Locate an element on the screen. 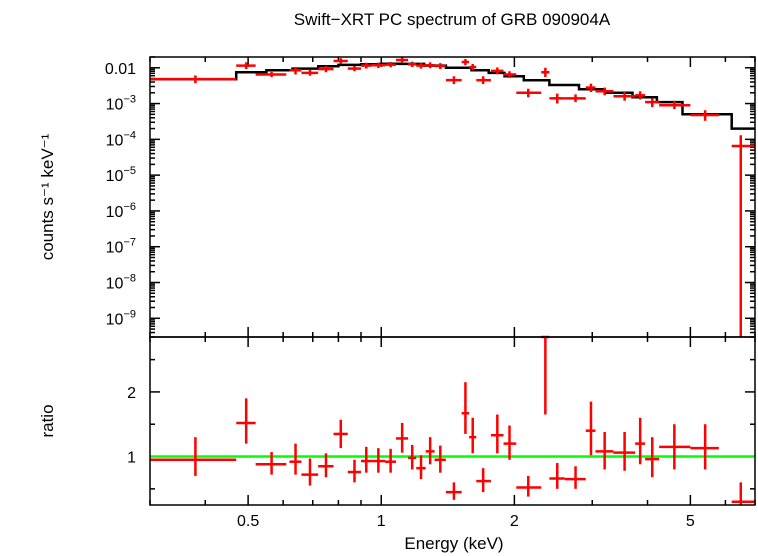 Image resolution: width=758 pixels, height=556 pixels. top-y-tick-label: 10⁻⁵ is located at coordinates (121, 175).